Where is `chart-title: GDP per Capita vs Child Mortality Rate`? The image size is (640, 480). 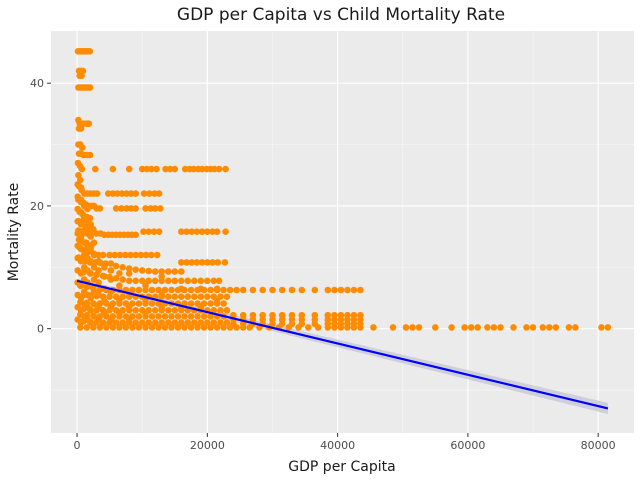
chart-title: GDP per Capita vs Child Mortality Rate is located at coordinates (341, 15).